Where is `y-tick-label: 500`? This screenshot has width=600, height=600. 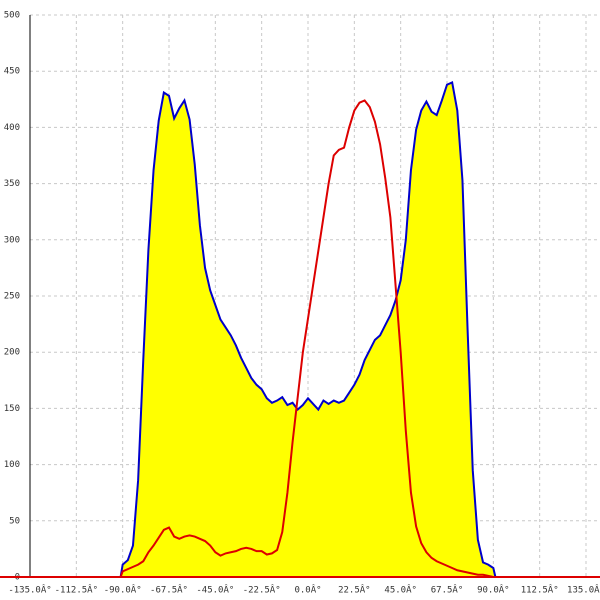 y-tick-label: 500 is located at coordinates (12, 16).